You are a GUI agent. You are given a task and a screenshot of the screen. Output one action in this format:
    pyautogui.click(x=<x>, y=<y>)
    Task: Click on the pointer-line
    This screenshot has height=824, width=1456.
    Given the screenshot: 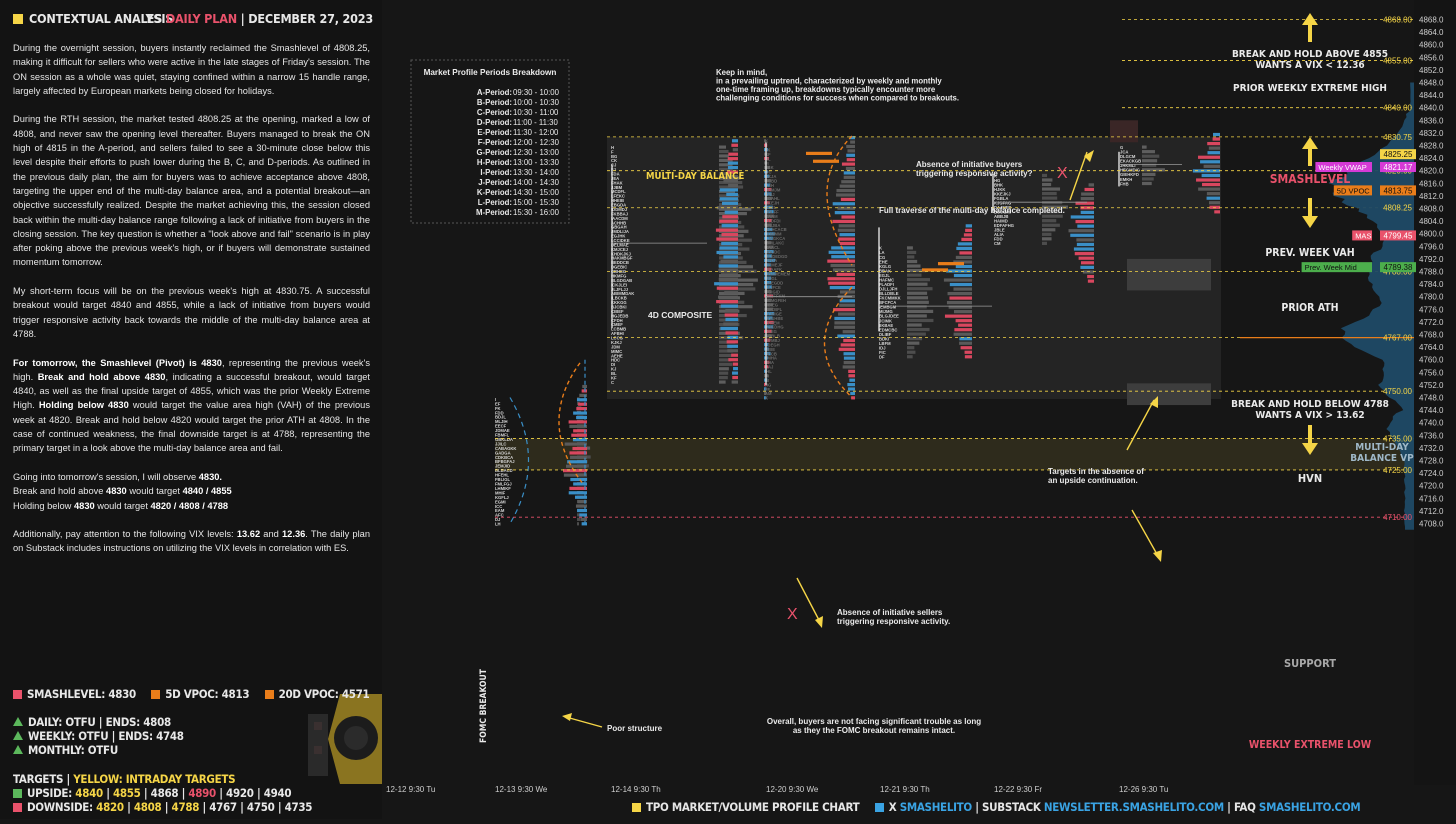 What is the action you would take?
    pyautogui.click(x=808, y=600)
    